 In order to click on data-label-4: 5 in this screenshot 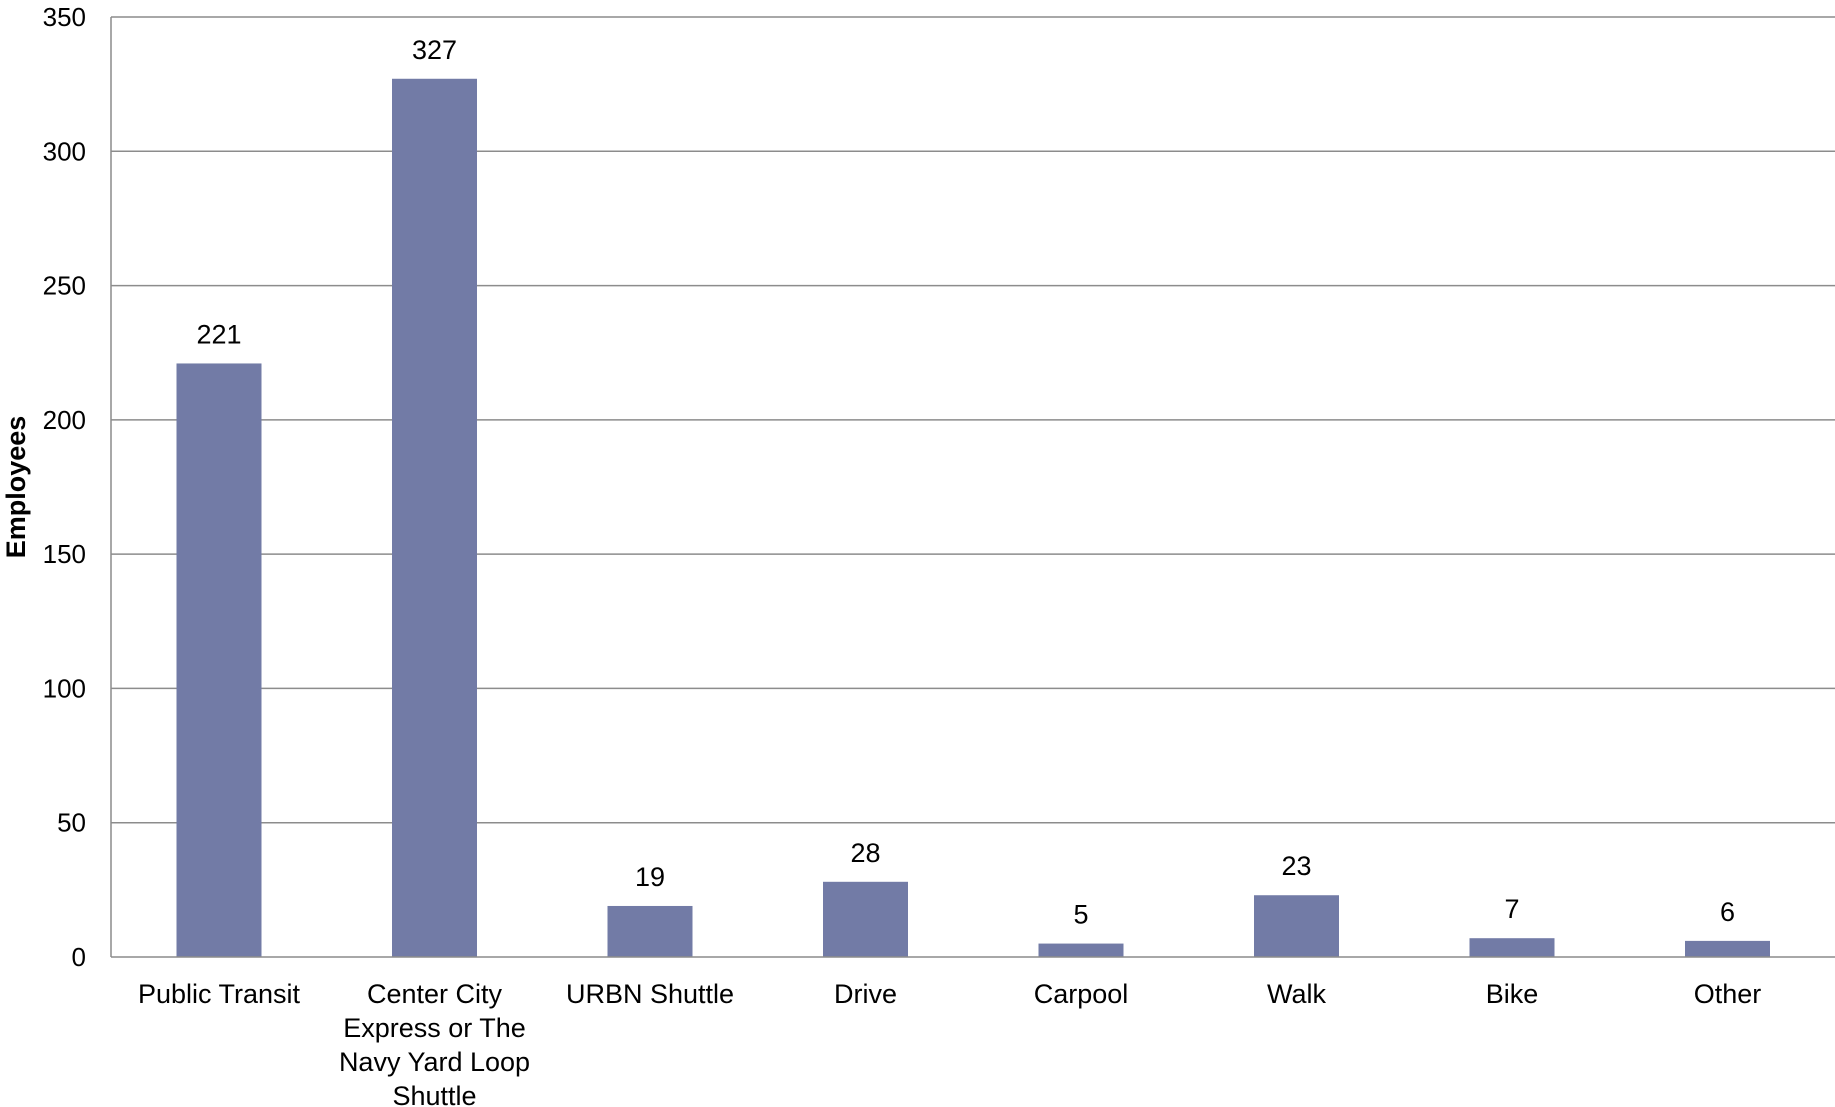, I will do `click(1080, 915)`.